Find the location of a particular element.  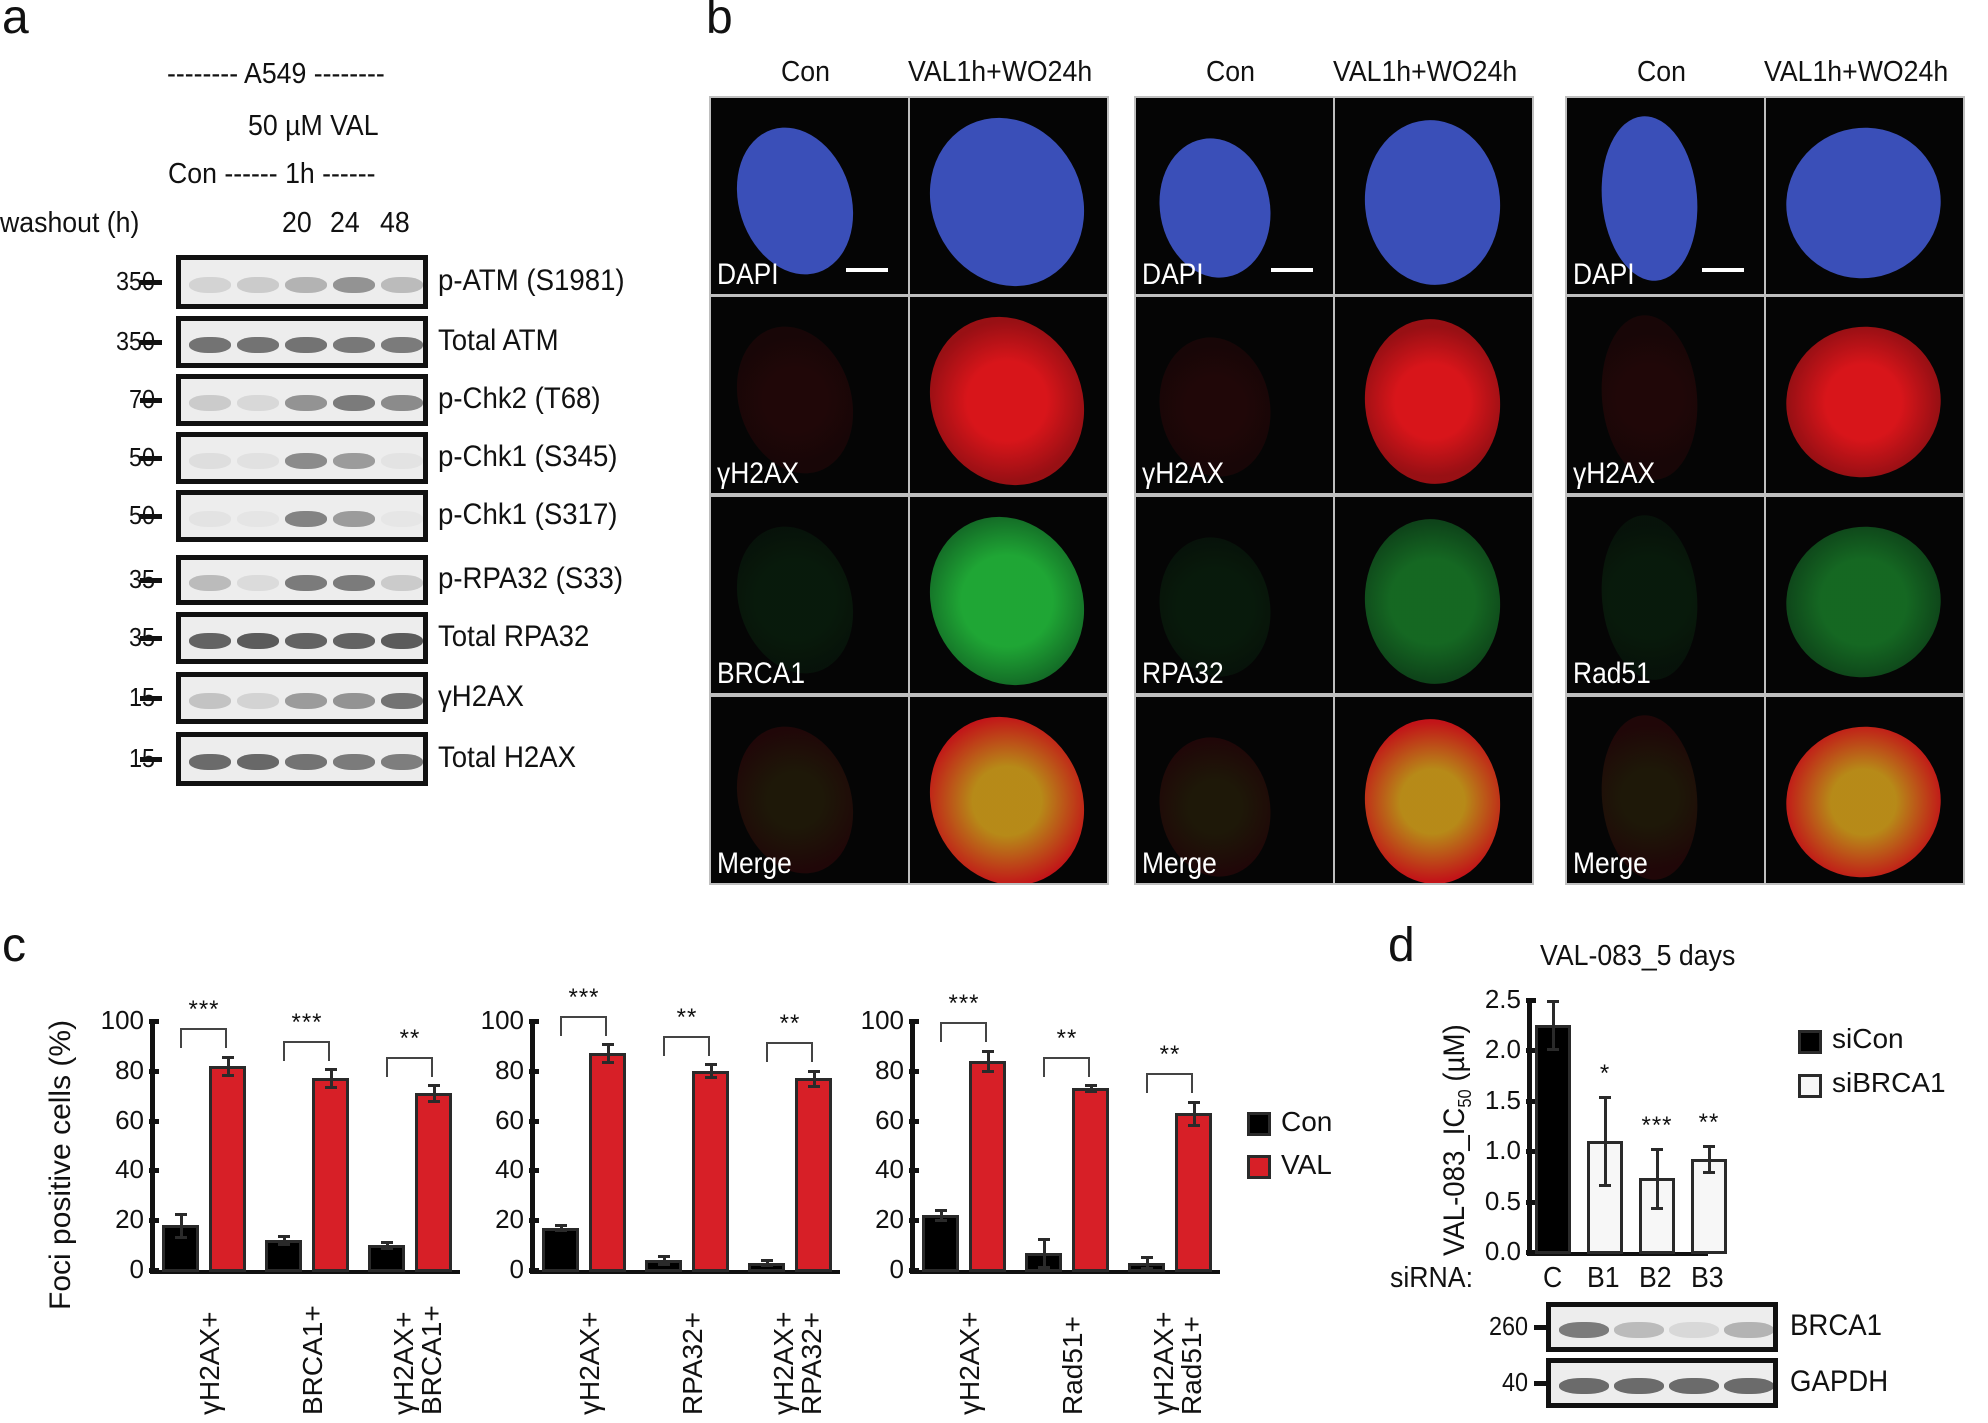

y-tick-label: 40 is located at coordinates (889, 1169).